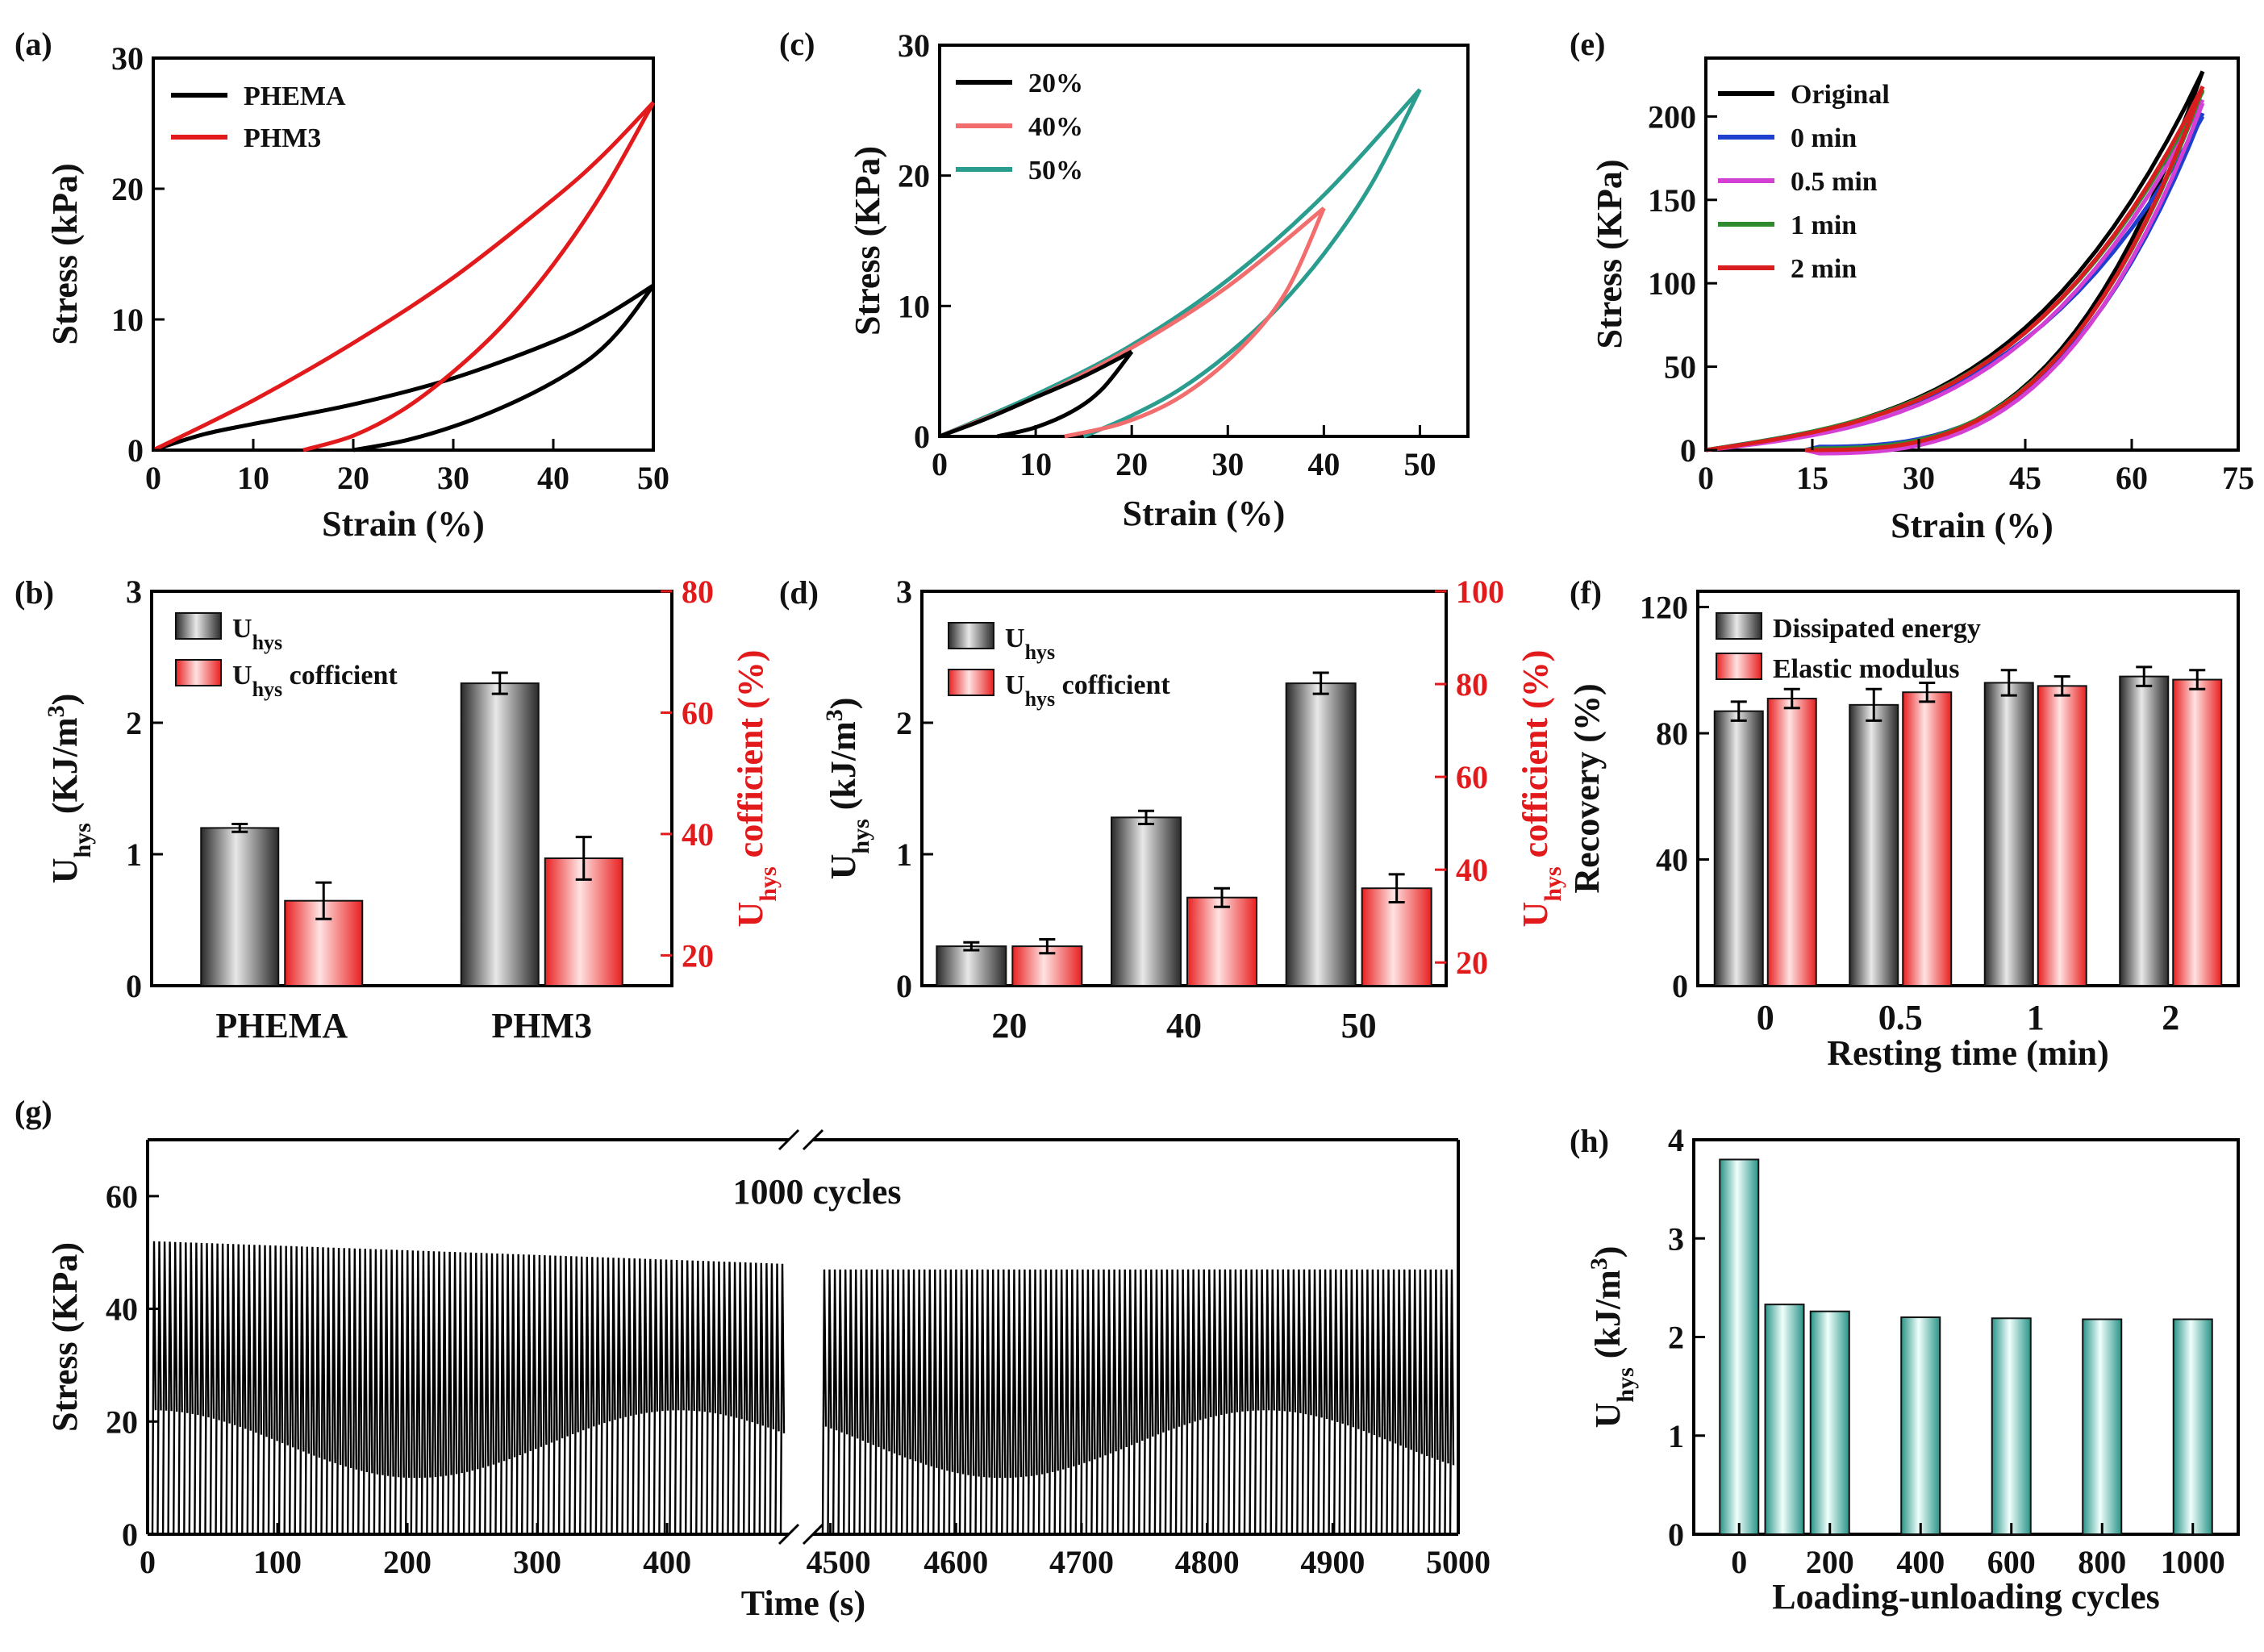 The height and width of the screenshot is (1652, 2264). Describe the element at coordinates (407, 1562) in the screenshot. I see `x-tick-label: 200` at that location.